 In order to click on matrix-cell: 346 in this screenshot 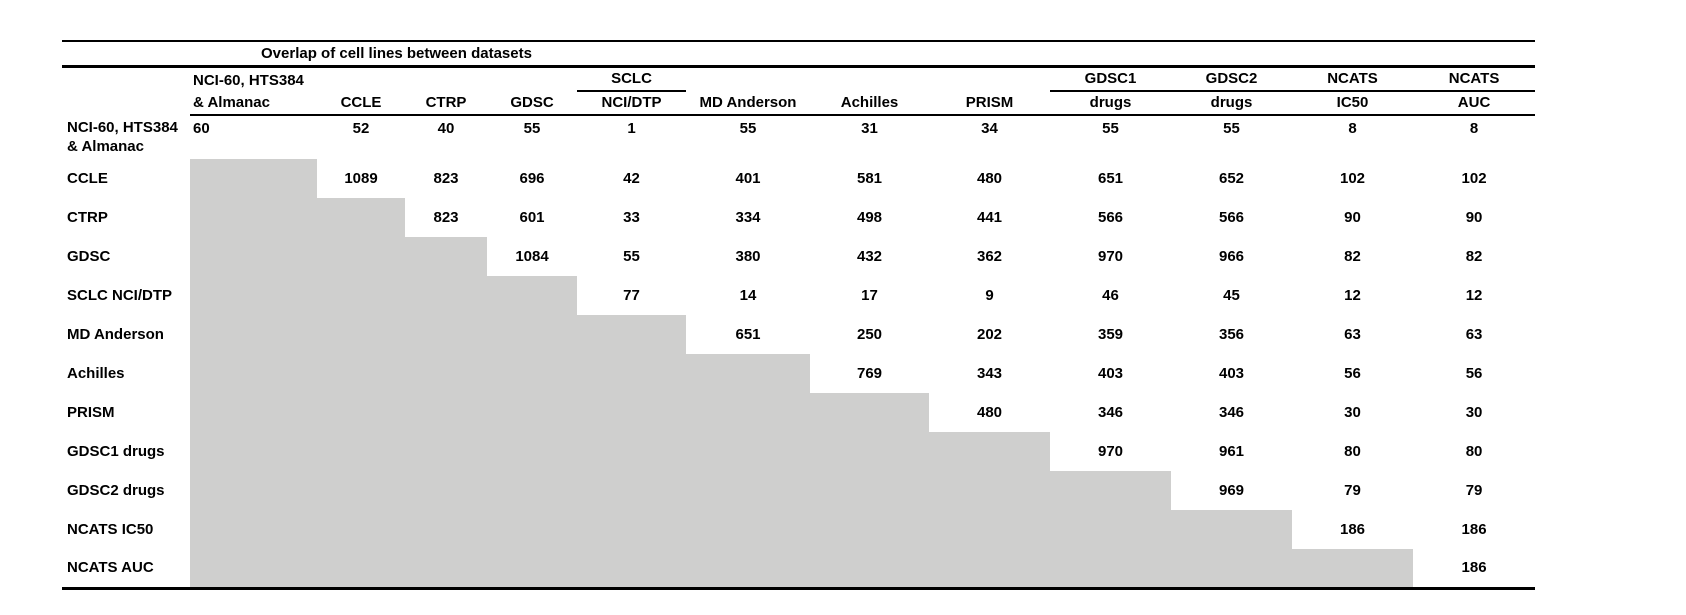, I will do `click(1231, 412)`.